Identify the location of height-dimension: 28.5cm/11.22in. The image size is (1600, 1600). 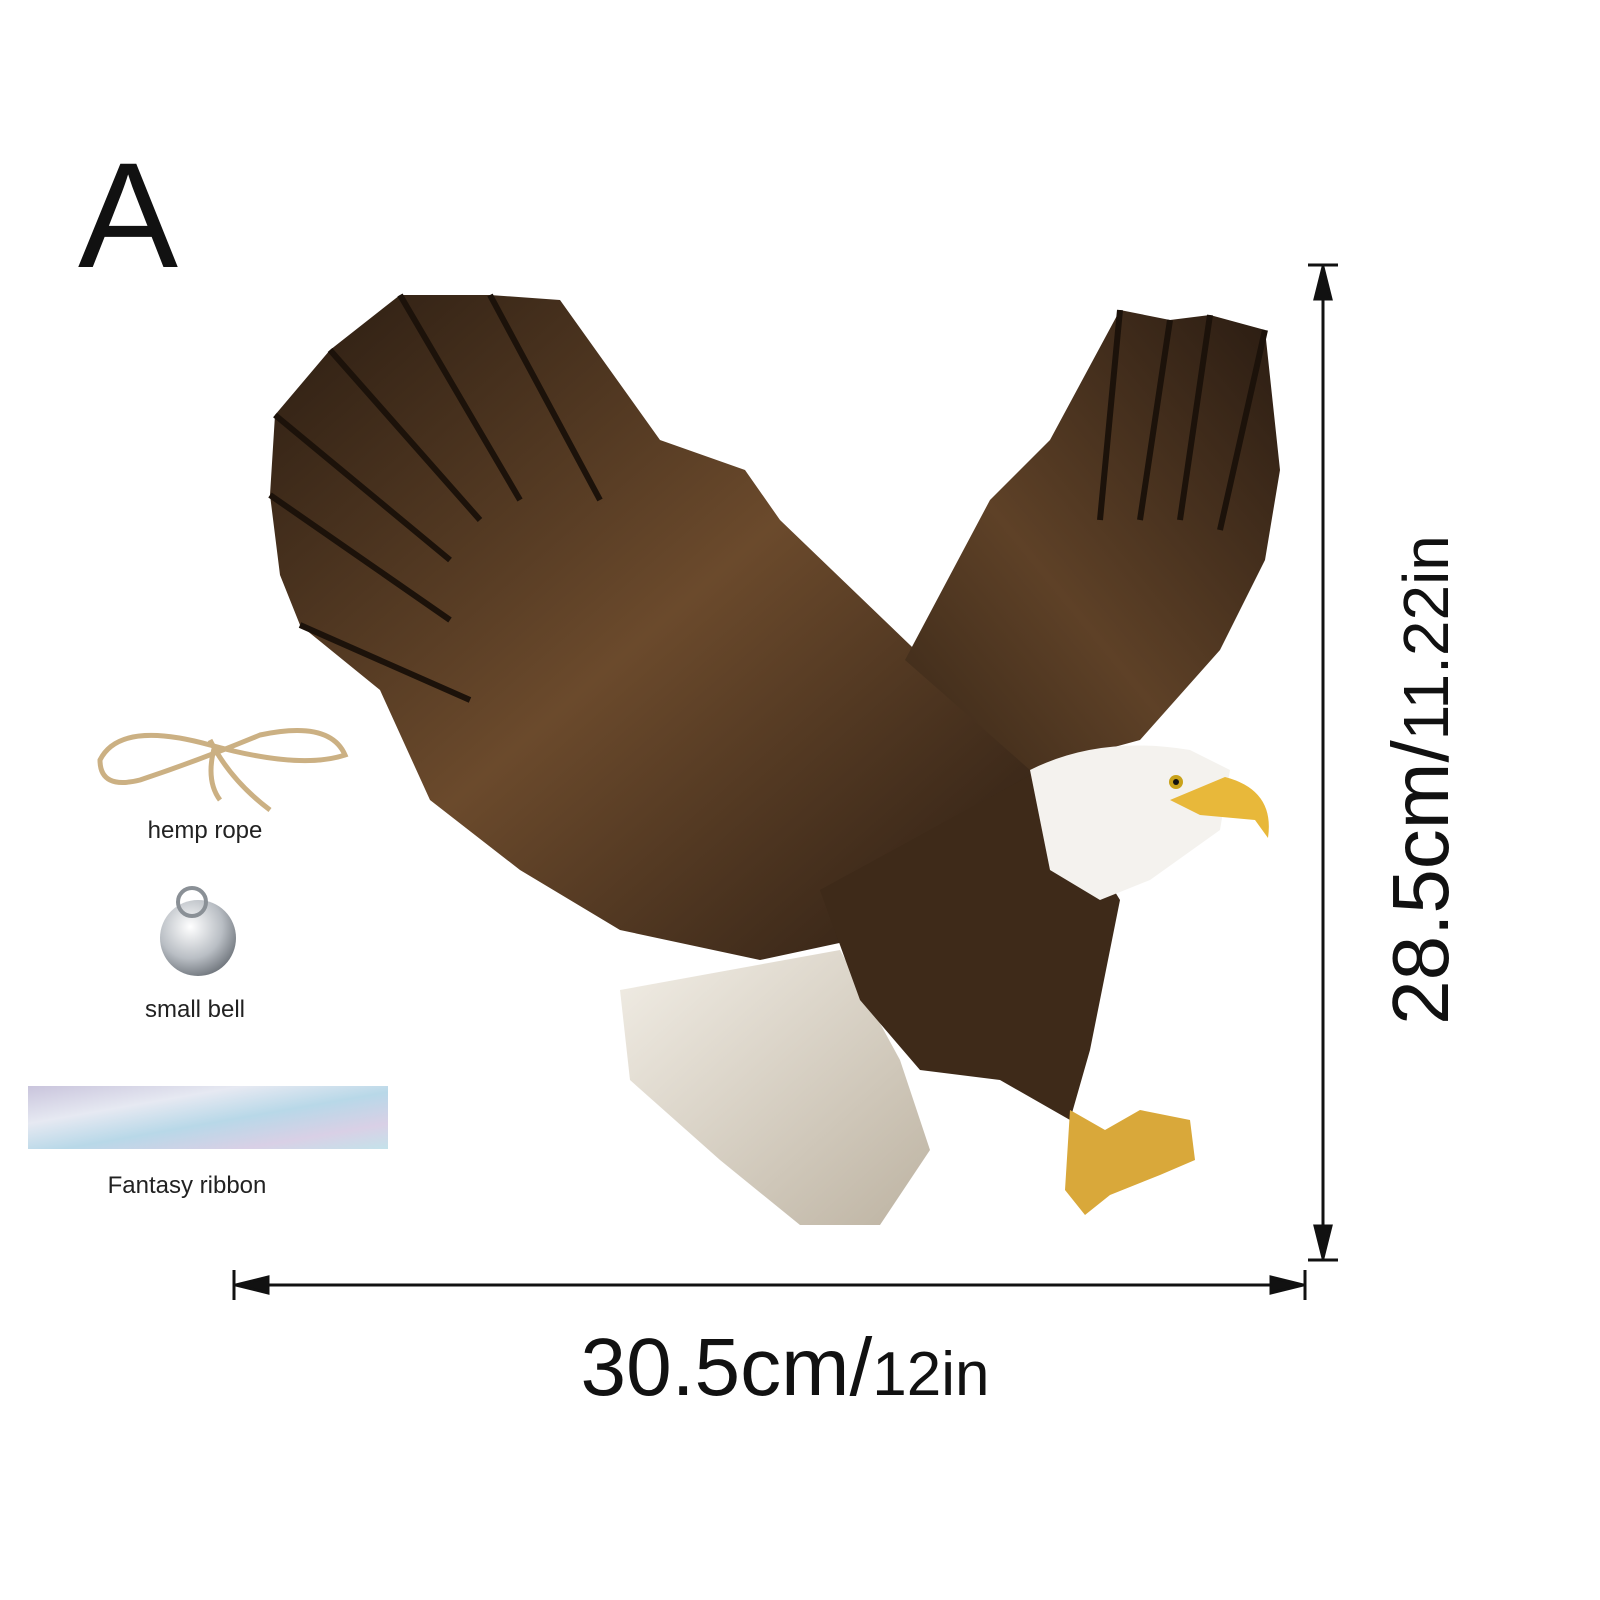
(1420, 780).